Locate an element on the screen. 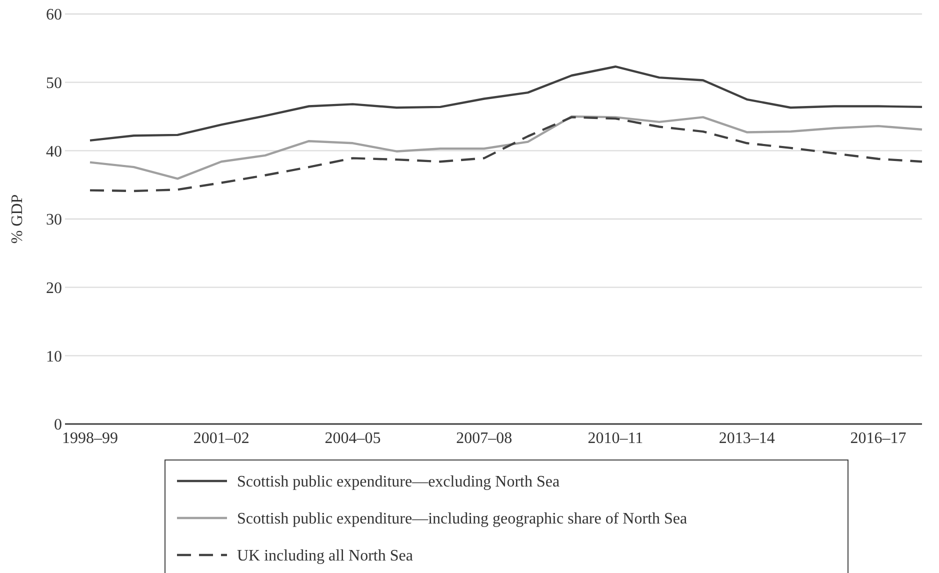 The height and width of the screenshot is (573, 939). legend-label: UK including all North Sea is located at coordinates (325, 556).